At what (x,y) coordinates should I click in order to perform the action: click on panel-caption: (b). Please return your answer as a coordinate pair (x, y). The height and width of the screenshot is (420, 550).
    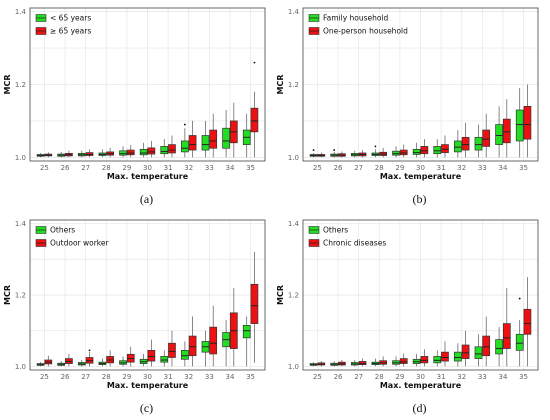
    Looking at the image, I should click on (420, 199).